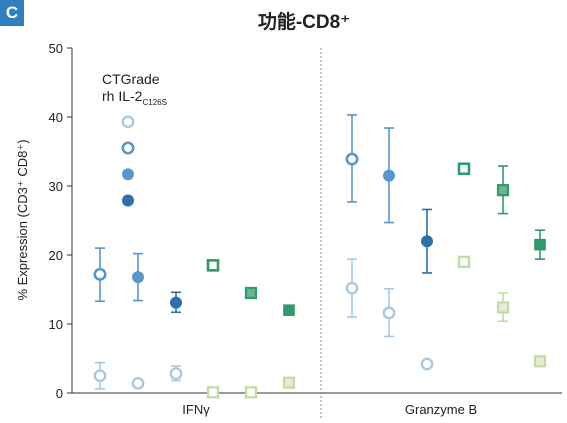 The width and height of the screenshot is (567, 423). I want to click on y-tick-group: 0 10 20 30 40 50, so click(60, 221).